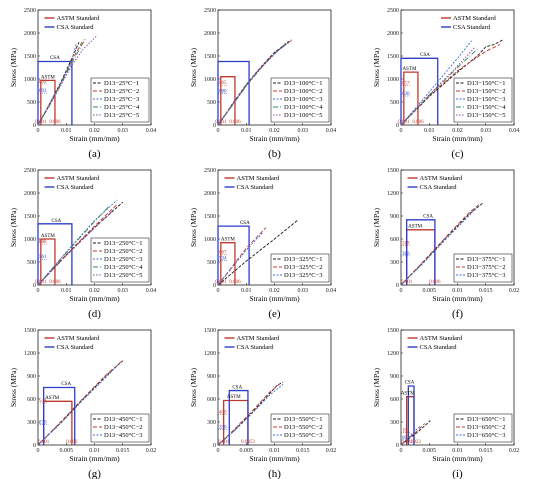 This screenshot has height=479, width=550. I want to click on legend-label: D13−250°C−3, so click(123, 259).